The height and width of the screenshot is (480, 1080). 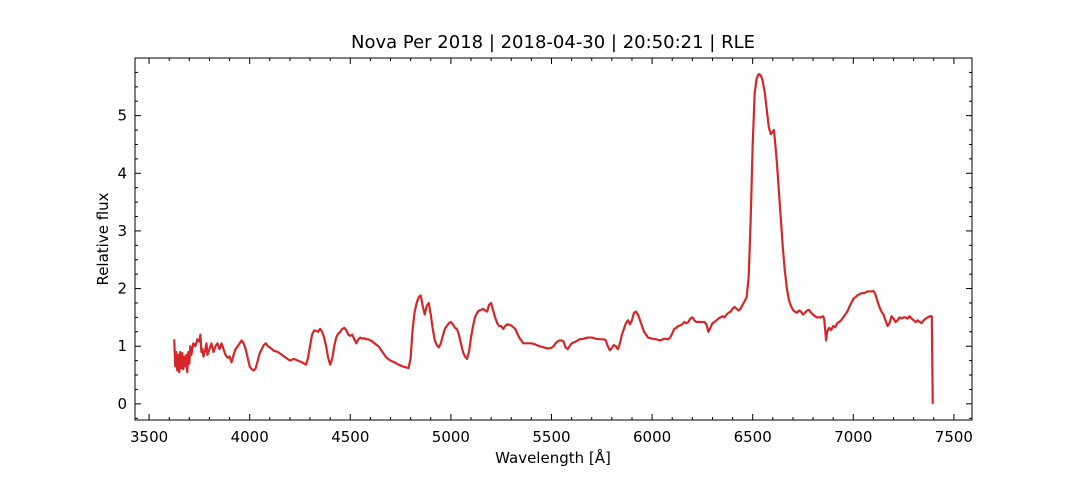 What do you see at coordinates (250, 437) in the screenshot?
I see `x-tick-label: 4000` at bounding box center [250, 437].